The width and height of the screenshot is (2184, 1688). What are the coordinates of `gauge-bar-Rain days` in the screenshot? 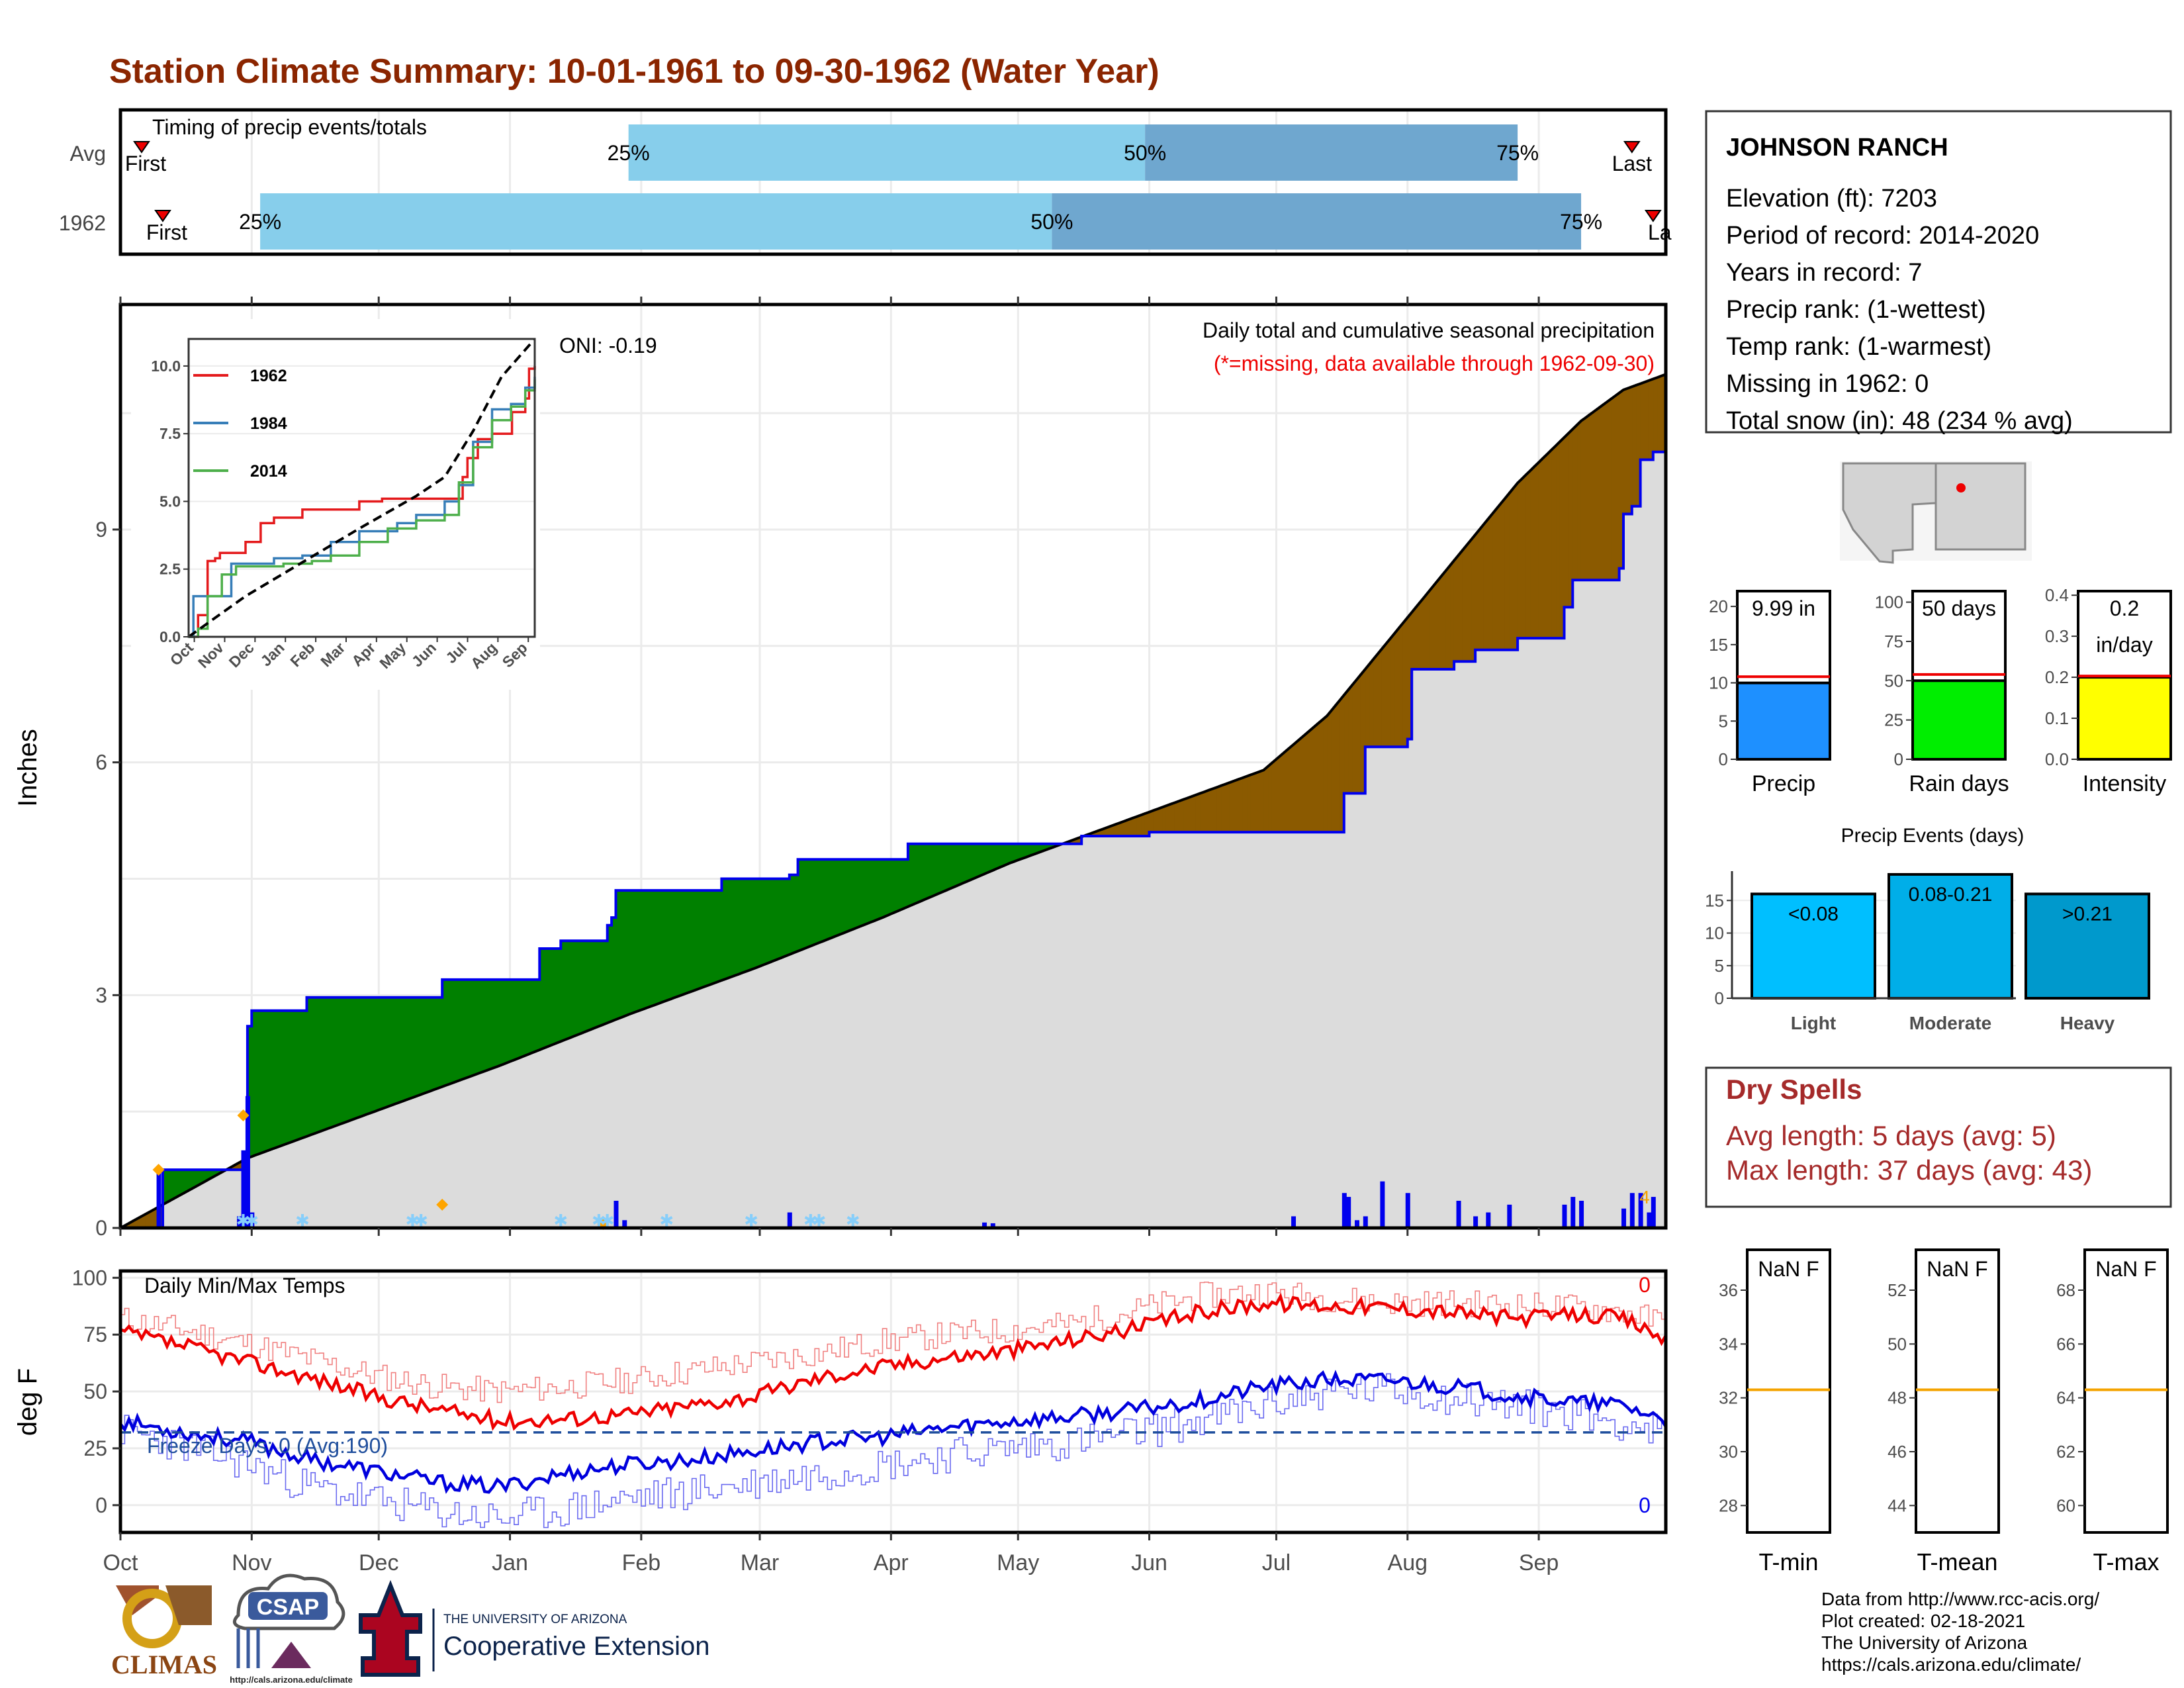 It's located at (1959, 720).